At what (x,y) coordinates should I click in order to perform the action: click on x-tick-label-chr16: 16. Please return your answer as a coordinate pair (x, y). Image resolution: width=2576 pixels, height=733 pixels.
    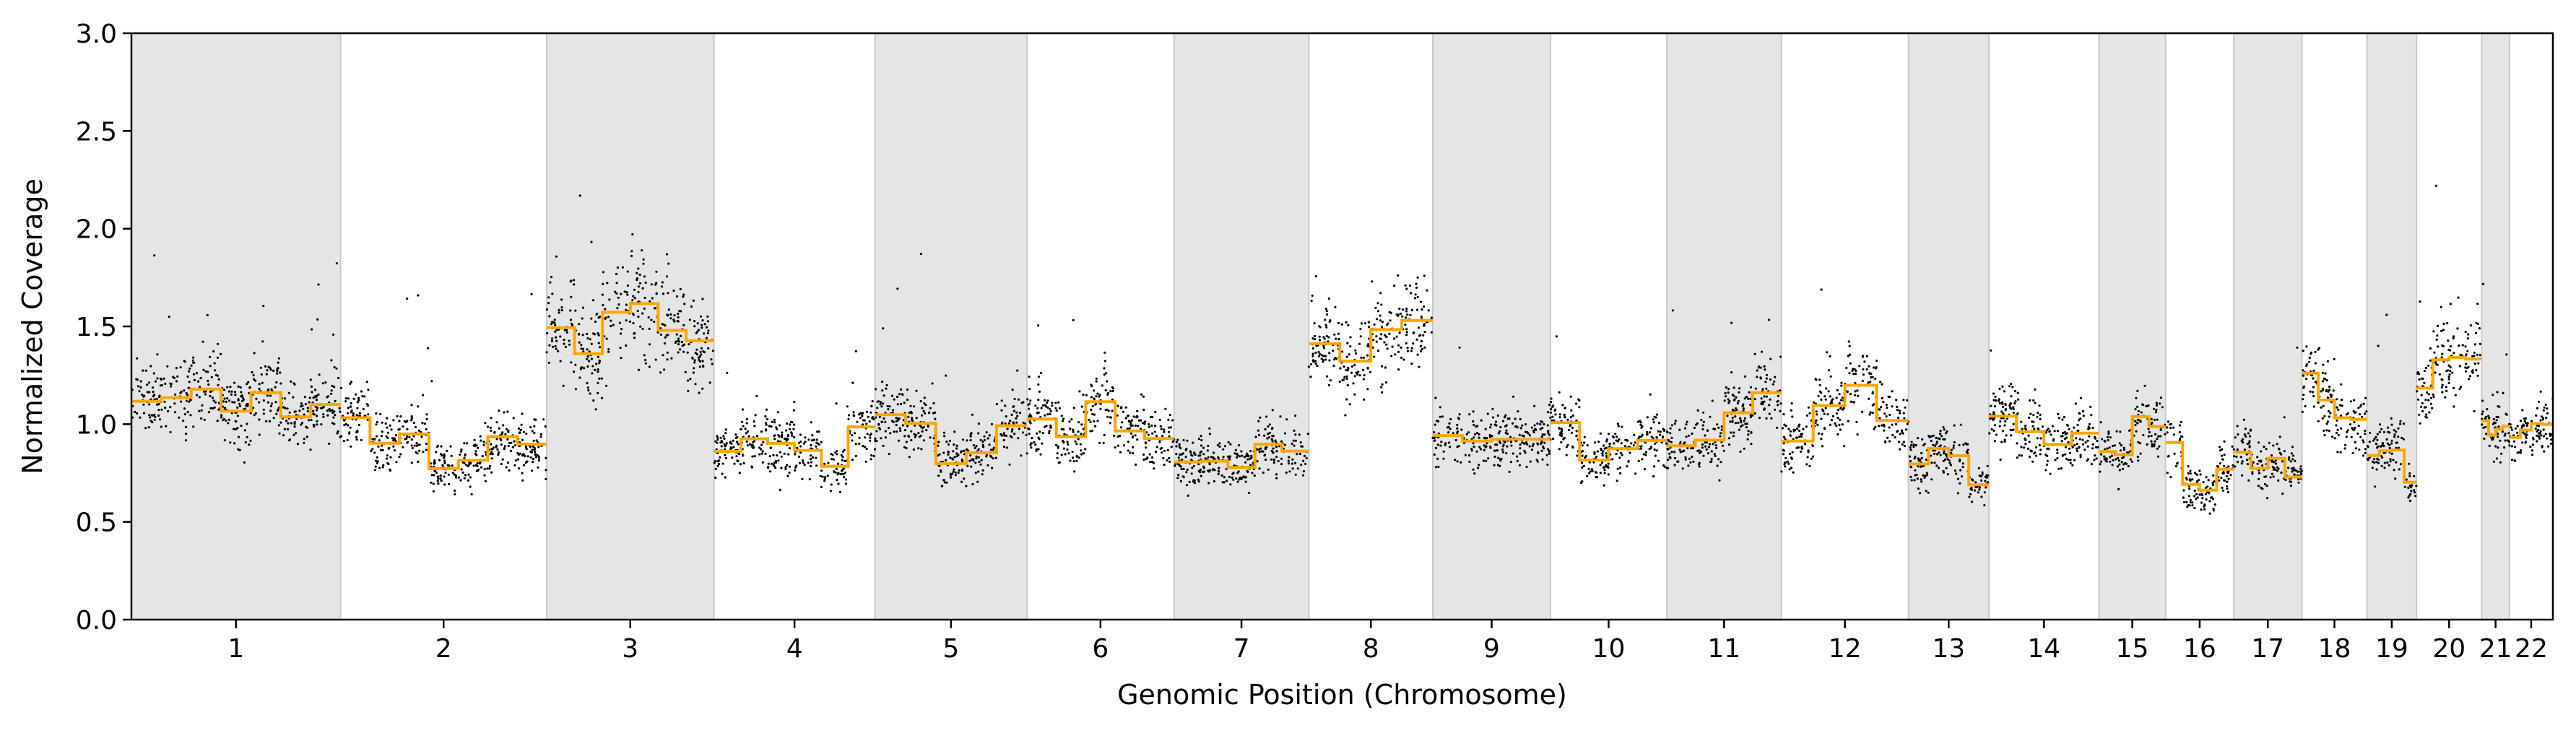
    Looking at the image, I should click on (2199, 649).